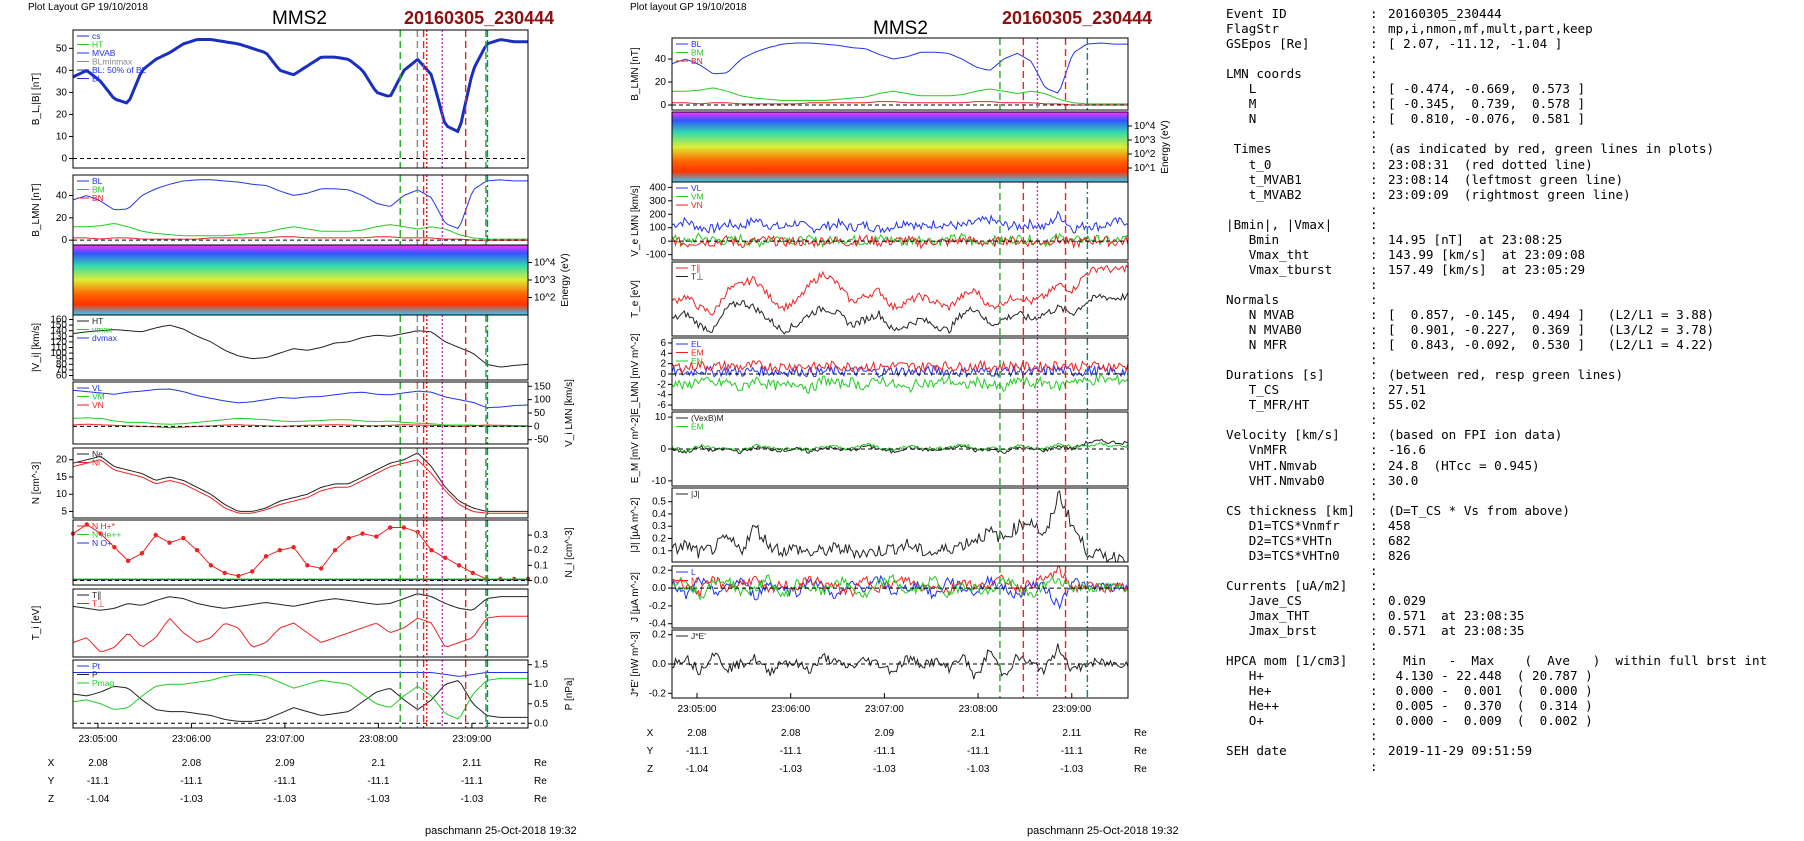 The height and width of the screenshot is (841, 1804). Describe the element at coordinates (900, 242) in the screenshot. I see `series-line-VN` at that location.